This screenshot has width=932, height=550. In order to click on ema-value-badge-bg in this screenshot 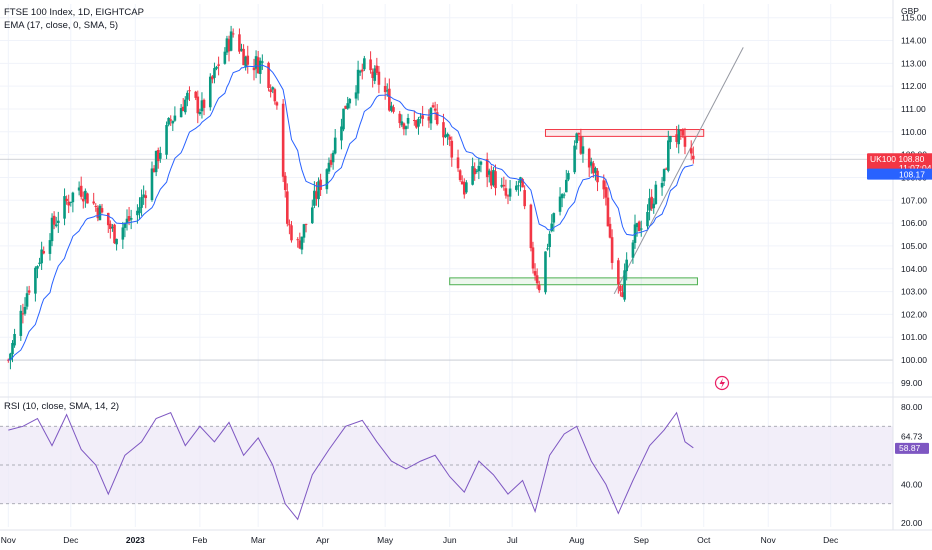, I will do `click(899, 174)`.